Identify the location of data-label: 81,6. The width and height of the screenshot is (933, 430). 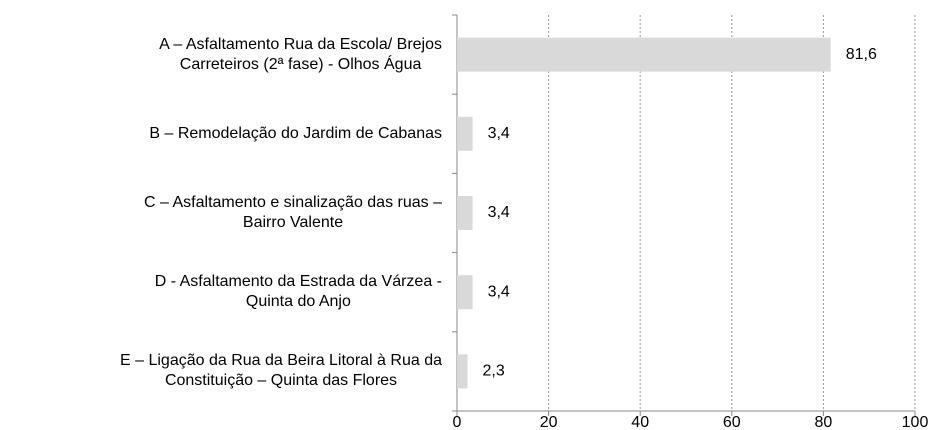
(861, 54).